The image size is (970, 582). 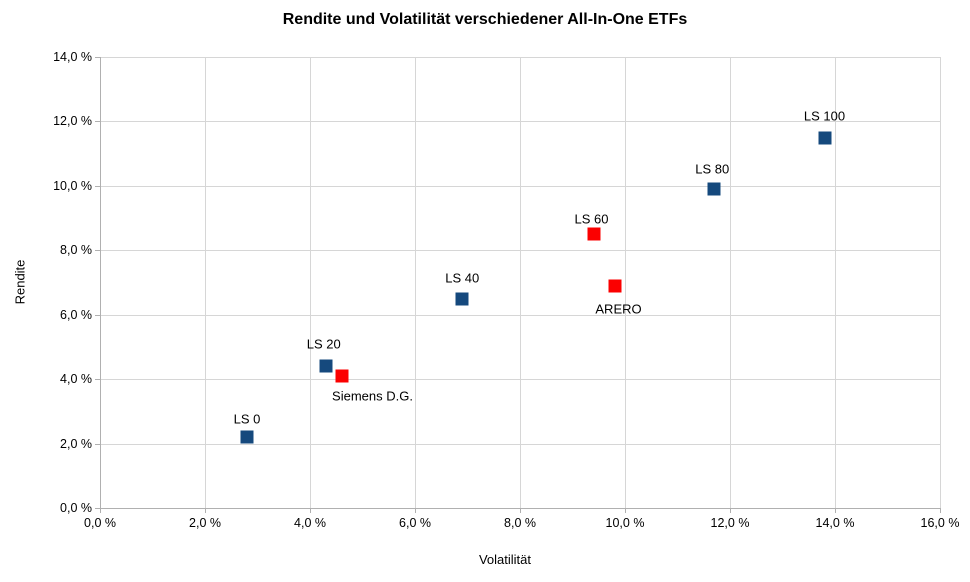 I want to click on data-point-label: LS 100, so click(x=824, y=116).